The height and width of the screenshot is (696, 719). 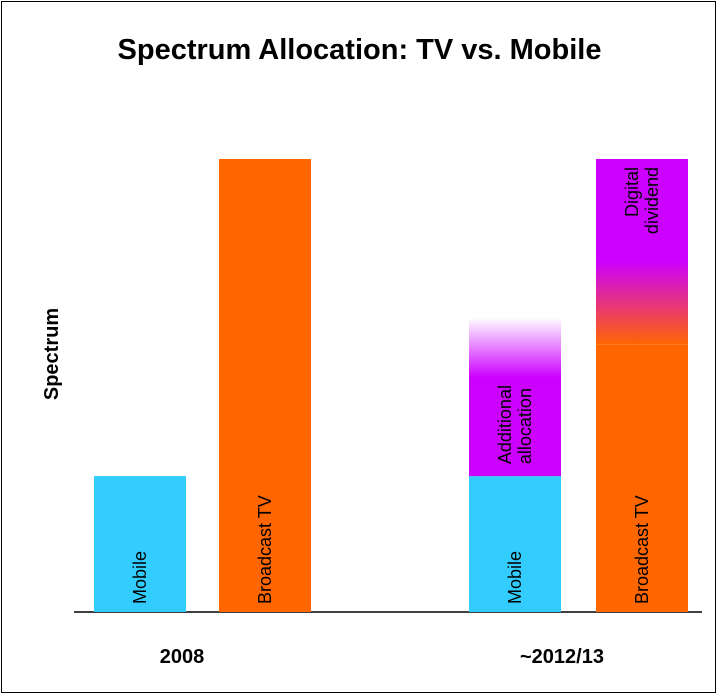 I want to click on x-tick-2008: 2008, so click(x=182, y=657).